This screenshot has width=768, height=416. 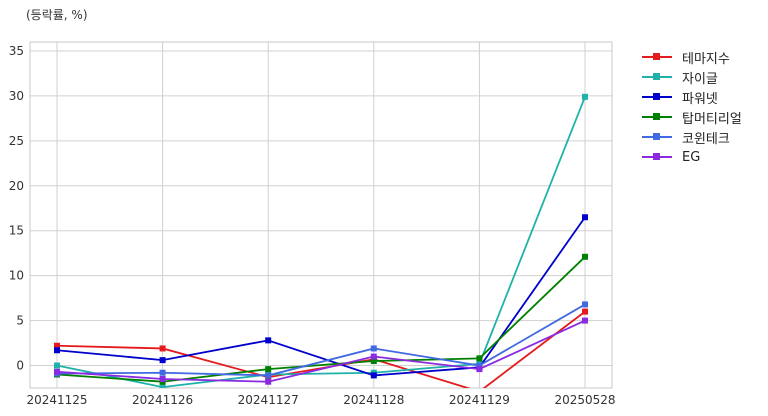 What do you see at coordinates (16, 96) in the screenshot?
I see `y-tick-label: 30` at bounding box center [16, 96].